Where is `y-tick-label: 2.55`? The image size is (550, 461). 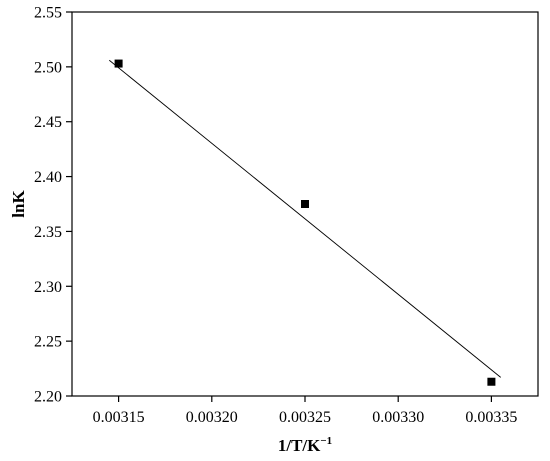 y-tick-label: 2.55 is located at coordinates (48, 13).